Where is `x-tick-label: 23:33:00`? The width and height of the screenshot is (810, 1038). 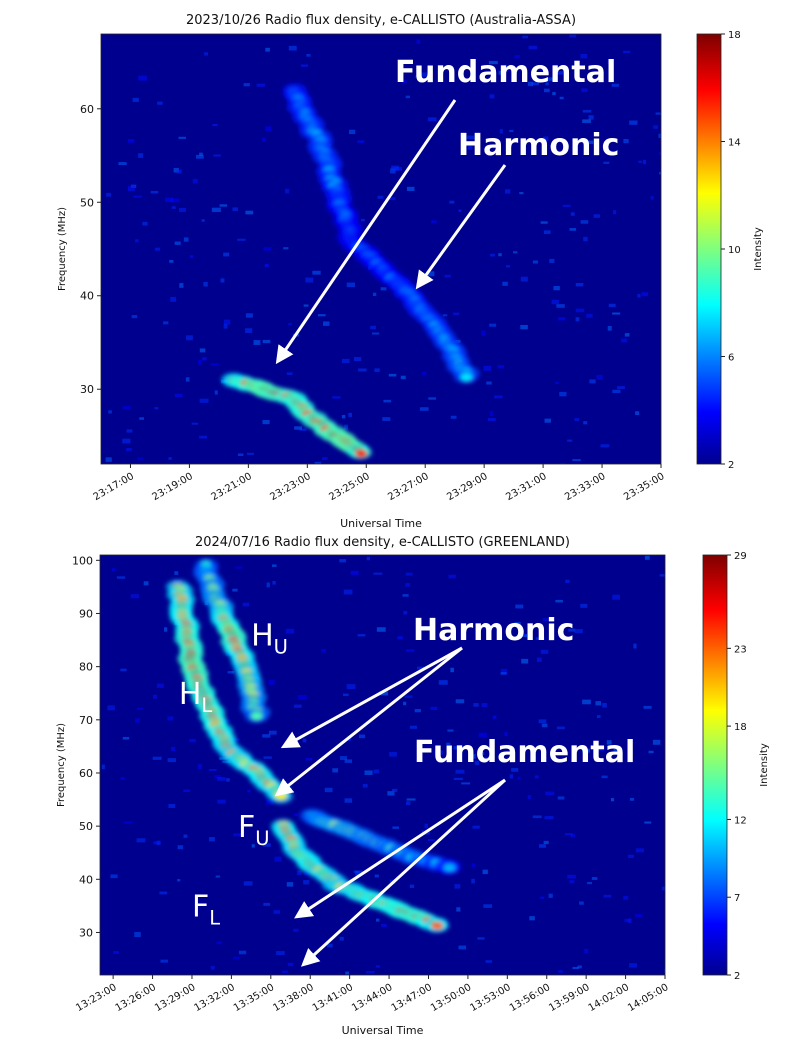
x-tick-label: 23:33:00 is located at coordinates (585, 487).